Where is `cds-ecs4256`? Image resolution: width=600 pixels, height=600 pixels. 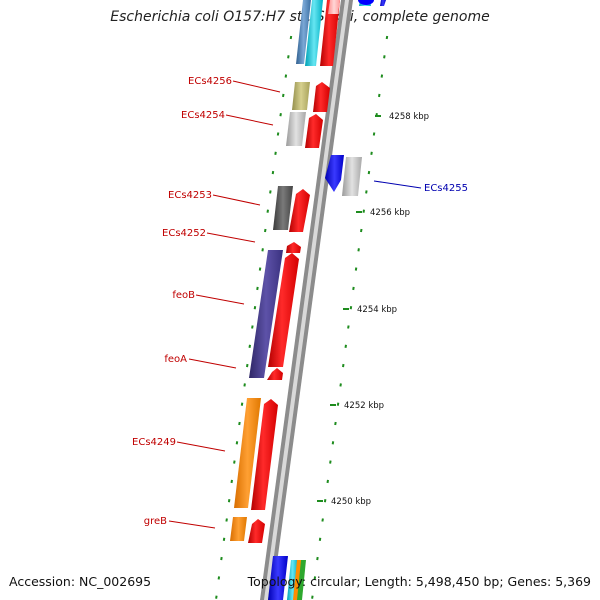 cds-ecs4256 is located at coordinates (311, 97).